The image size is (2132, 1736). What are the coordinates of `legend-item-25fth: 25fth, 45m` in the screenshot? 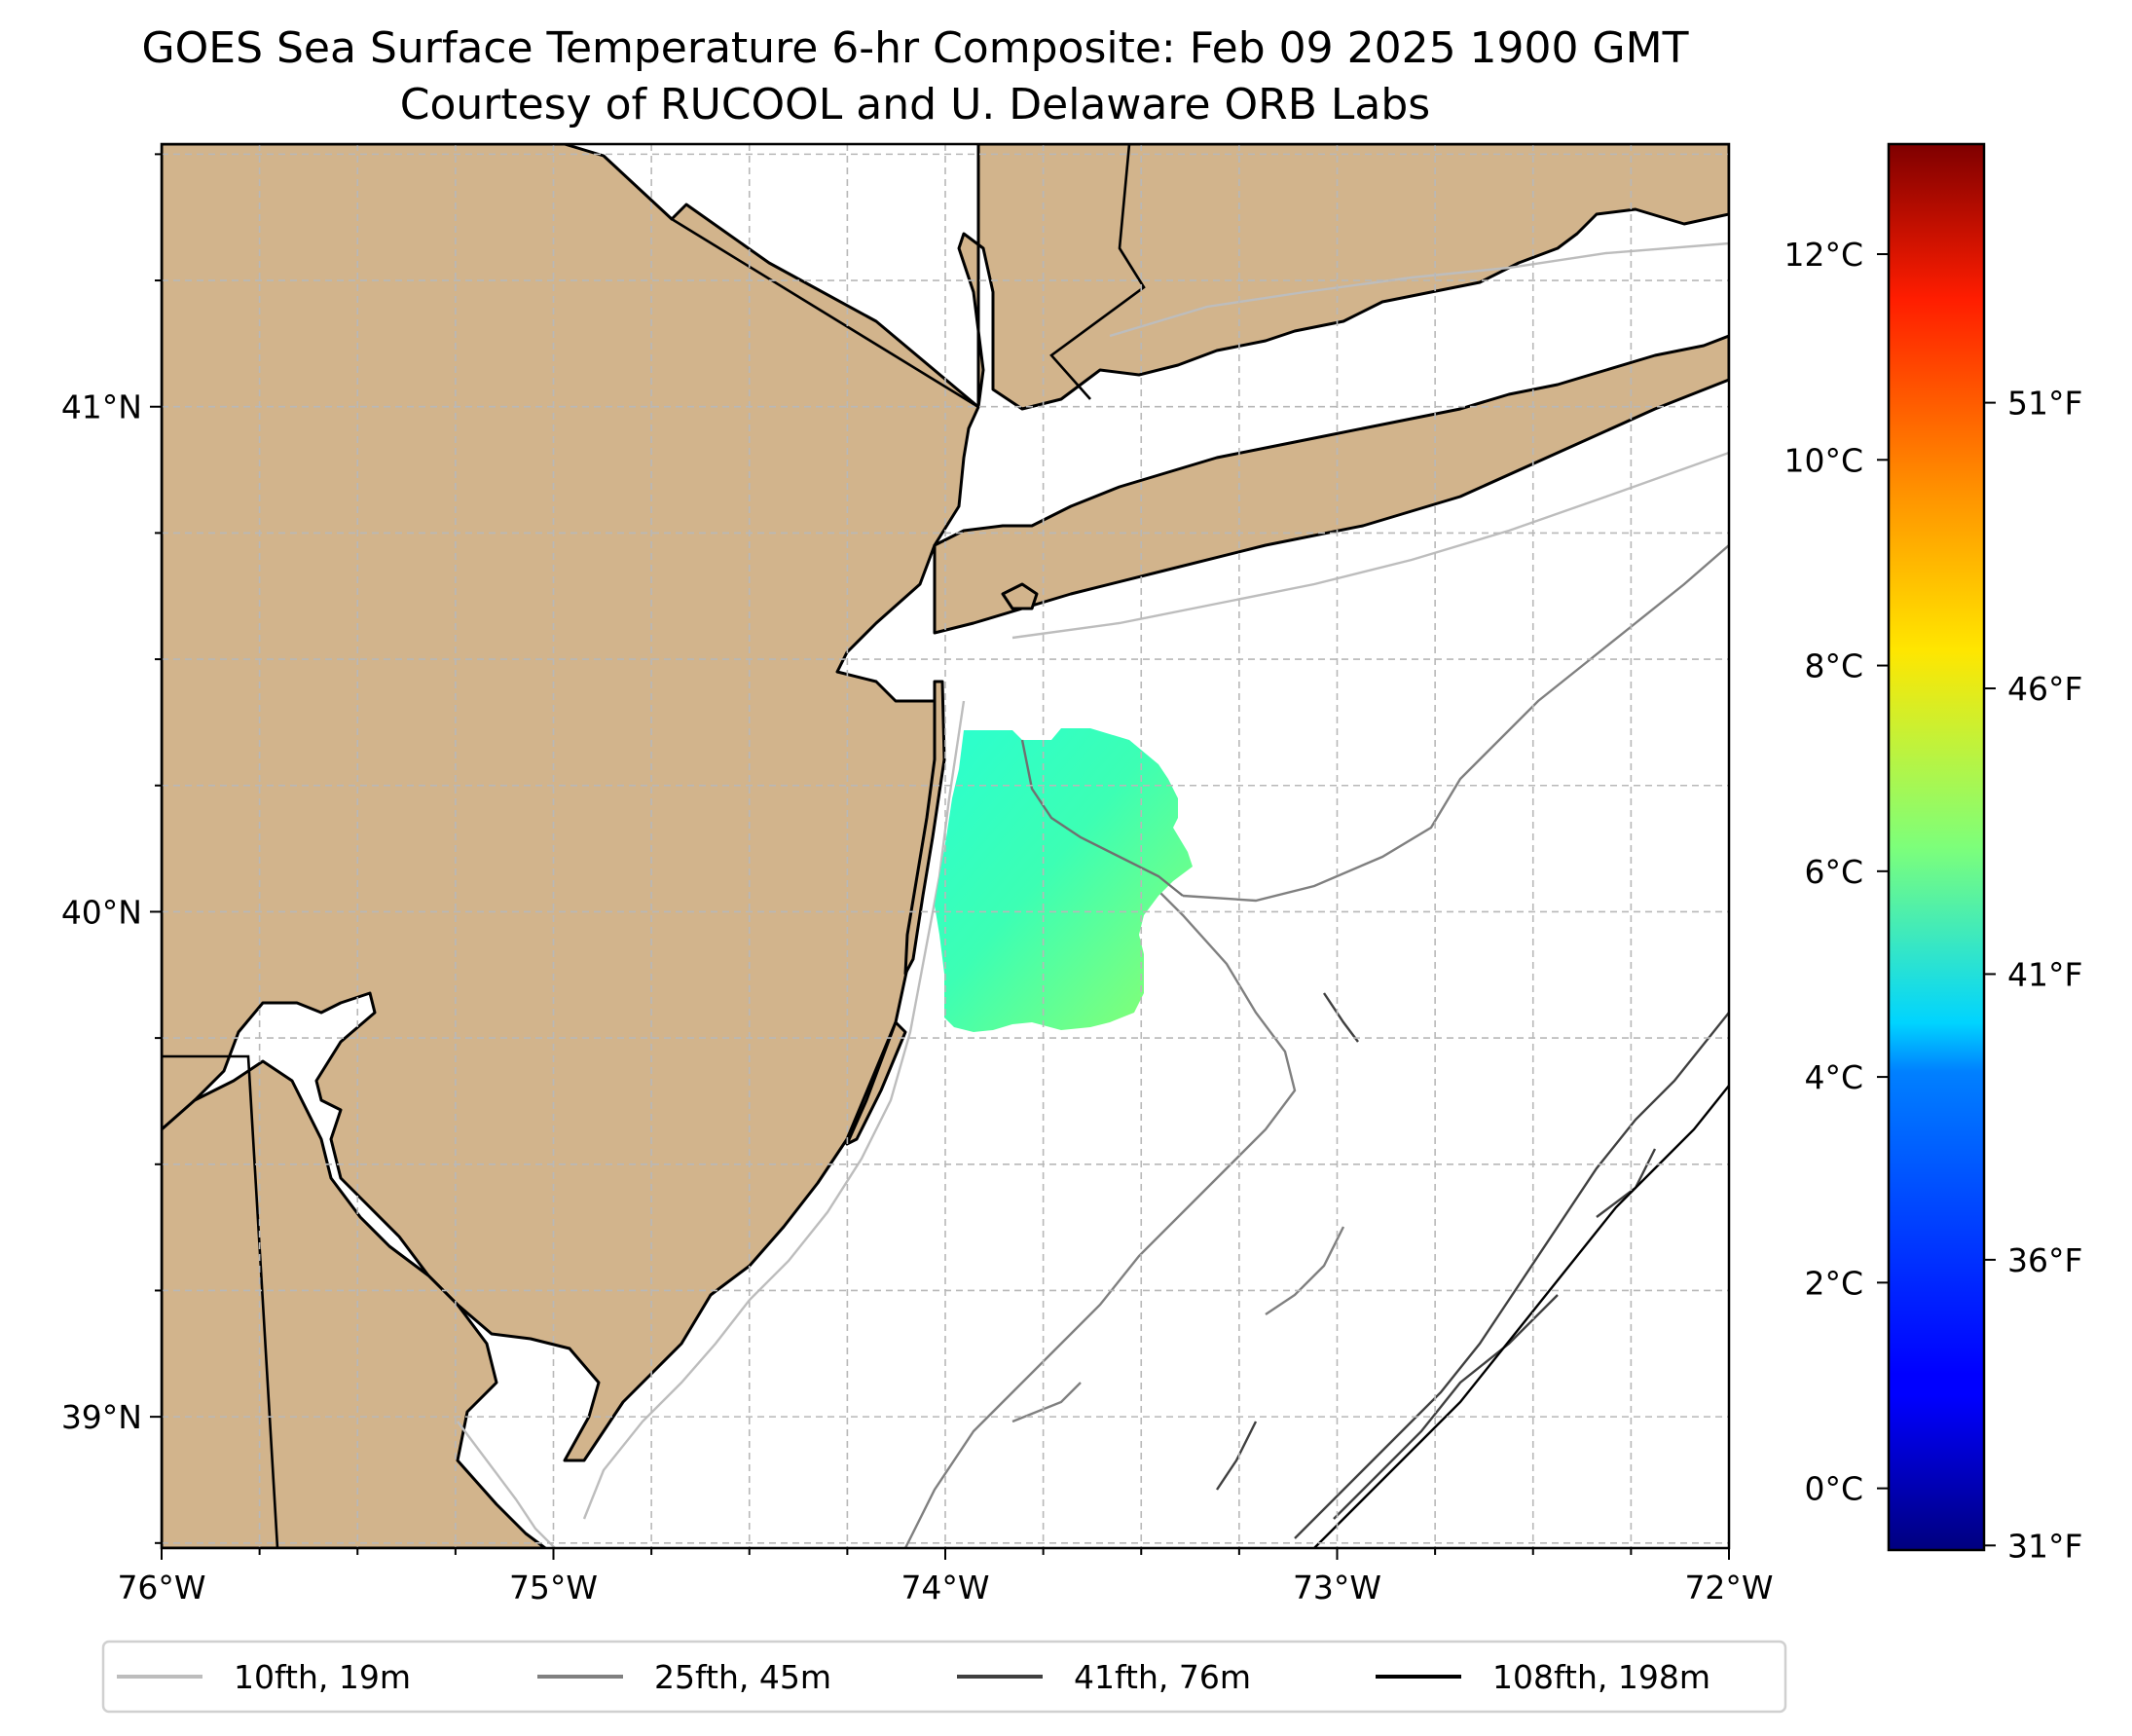 It's located at (684, 1677).